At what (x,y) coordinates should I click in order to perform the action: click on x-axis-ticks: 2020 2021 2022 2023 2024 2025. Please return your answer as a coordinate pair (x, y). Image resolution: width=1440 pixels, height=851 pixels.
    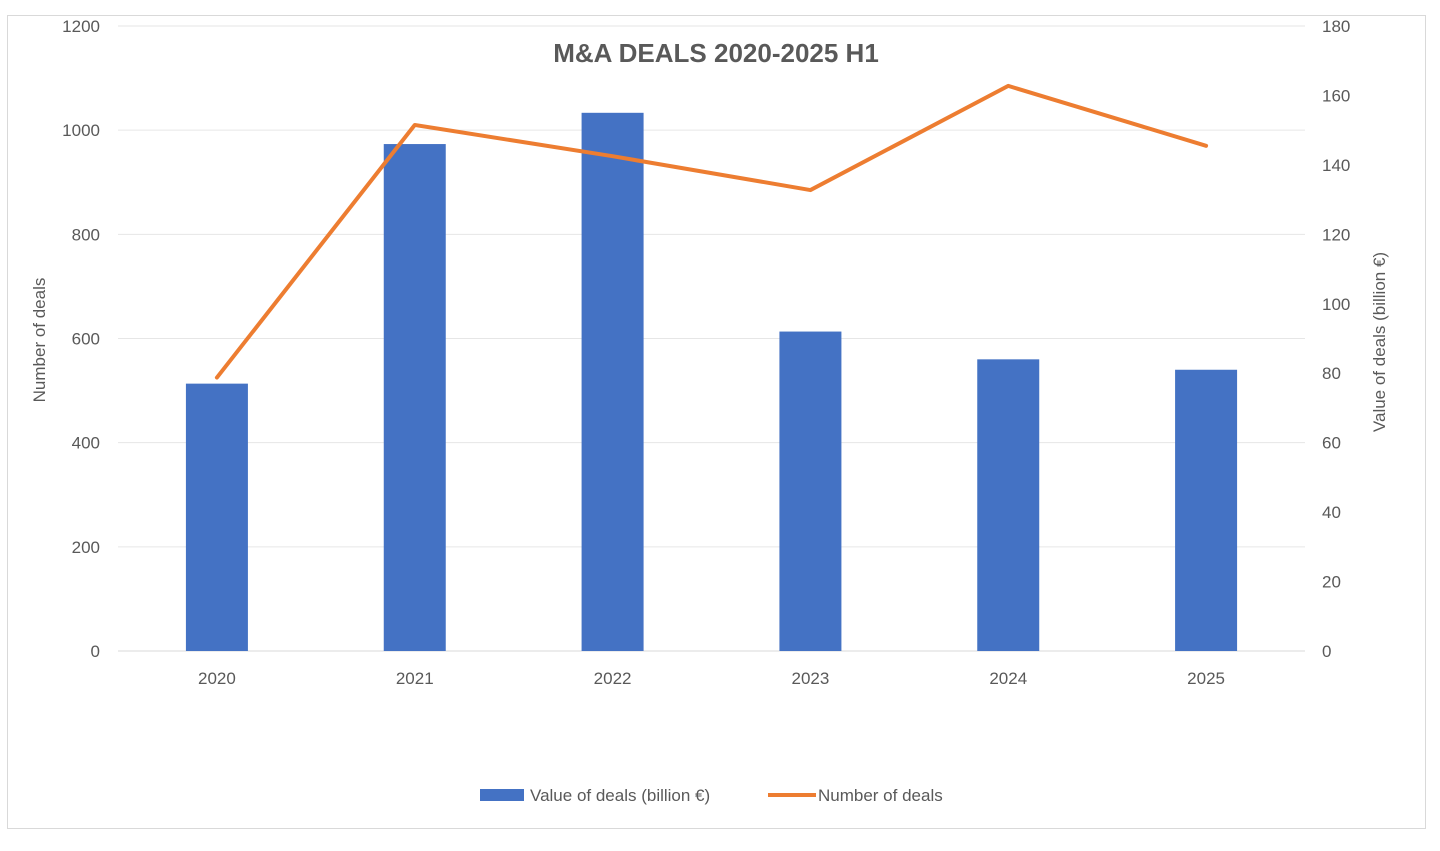
    Looking at the image, I should click on (711, 678).